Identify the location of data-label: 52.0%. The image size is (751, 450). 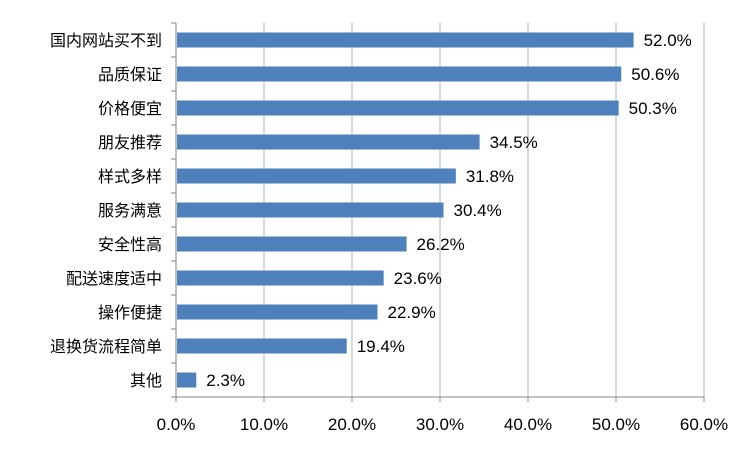
(668, 40).